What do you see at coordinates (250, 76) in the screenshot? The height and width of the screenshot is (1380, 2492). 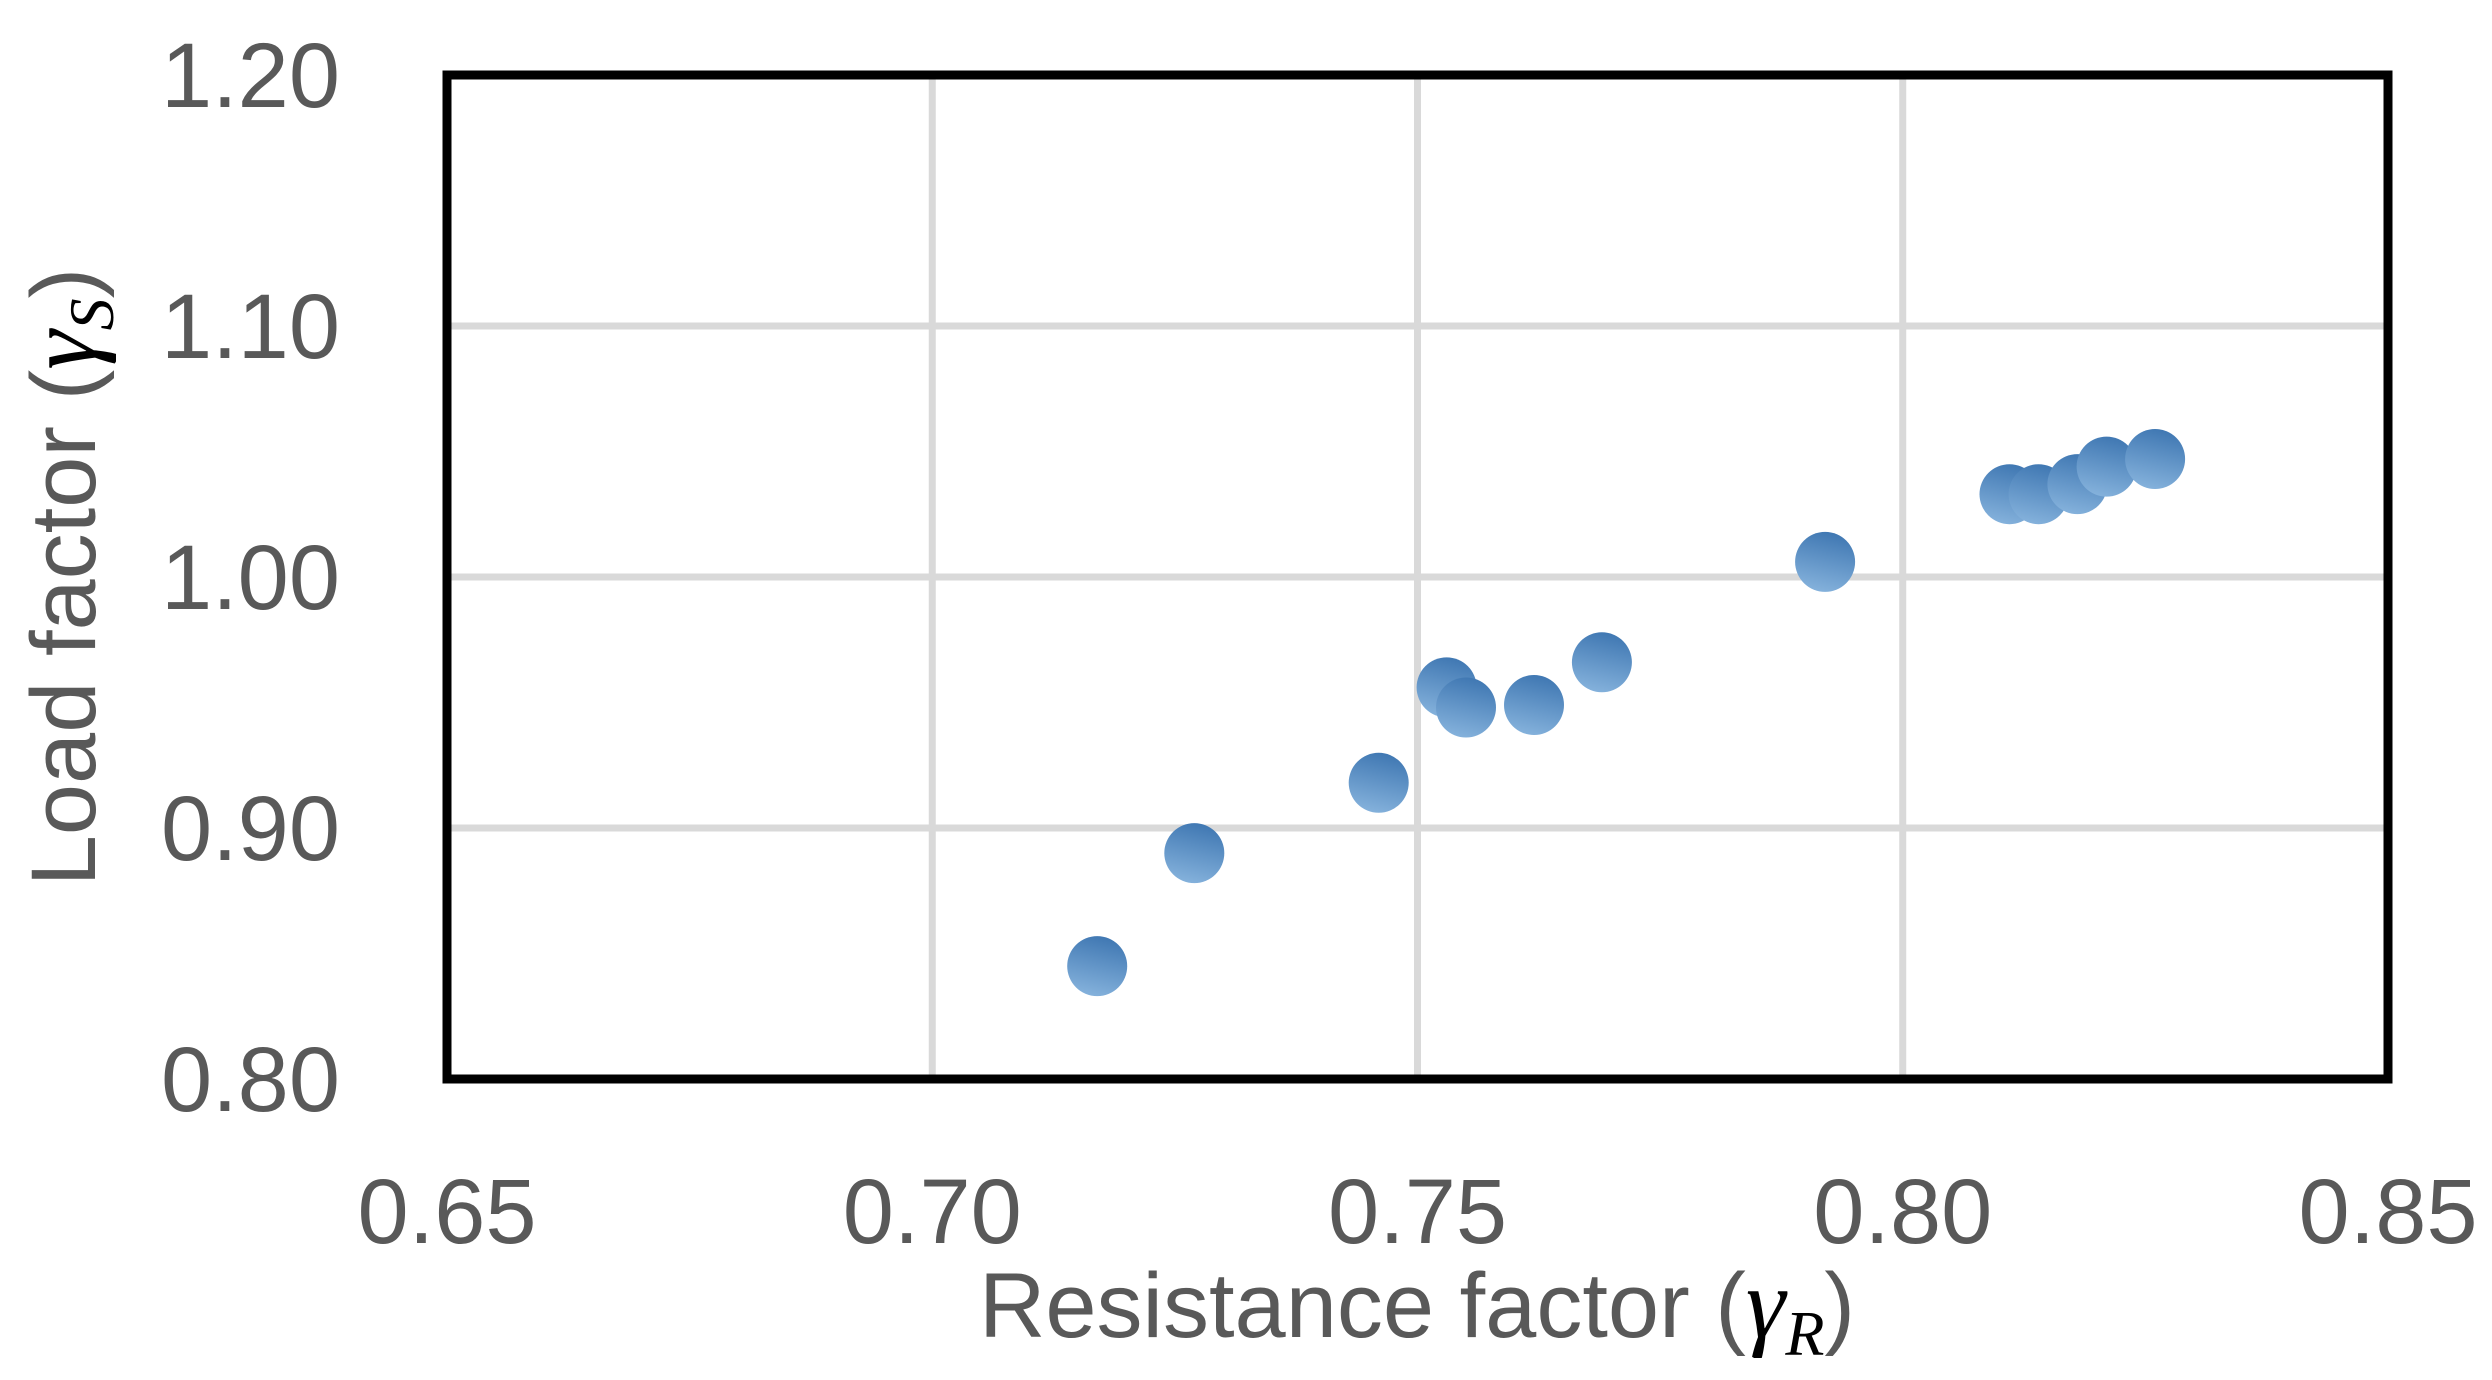 I see `y-tick-label: 1.20` at bounding box center [250, 76].